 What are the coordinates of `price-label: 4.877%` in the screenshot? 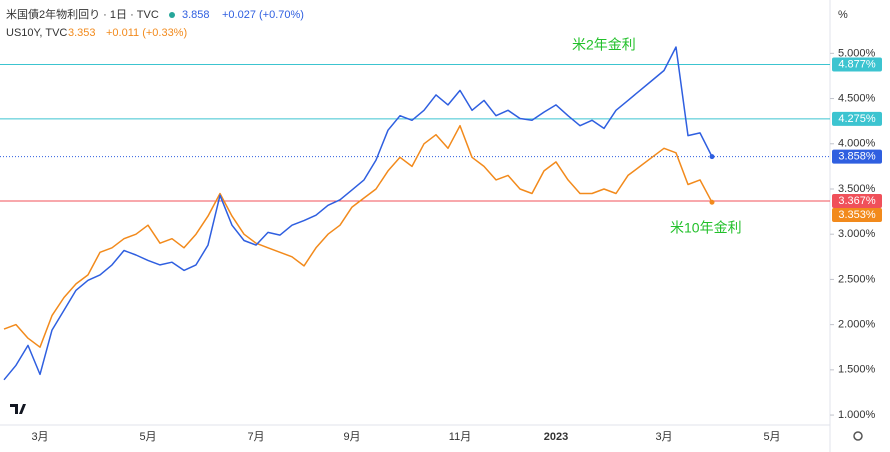 It's located at (857, 64).